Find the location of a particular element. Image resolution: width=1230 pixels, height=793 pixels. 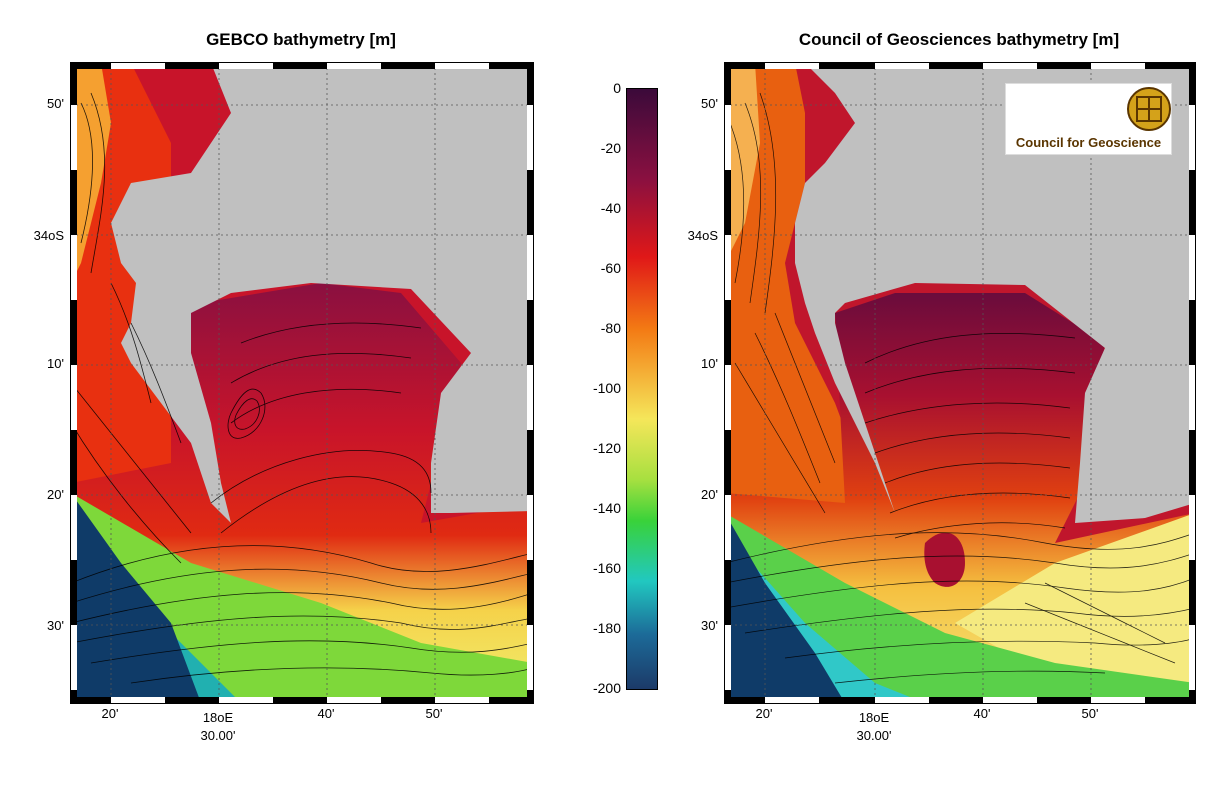

cgs-emblem-icon is located at coordinates (1149, 109).